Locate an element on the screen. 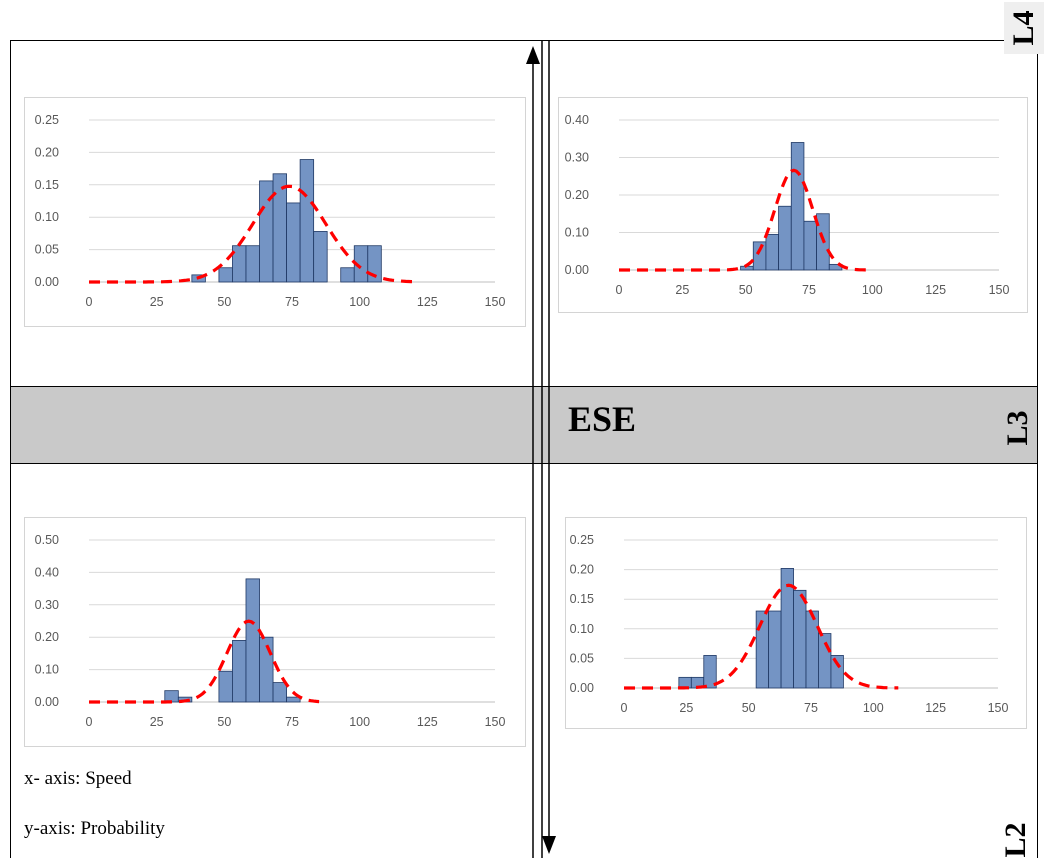 The image size is (1045, 862). chart-top-right: 0.00 0.10 0.20 0.30 0.40 0 25 50 75 100 125 150 is located at coordinates (793, 205).